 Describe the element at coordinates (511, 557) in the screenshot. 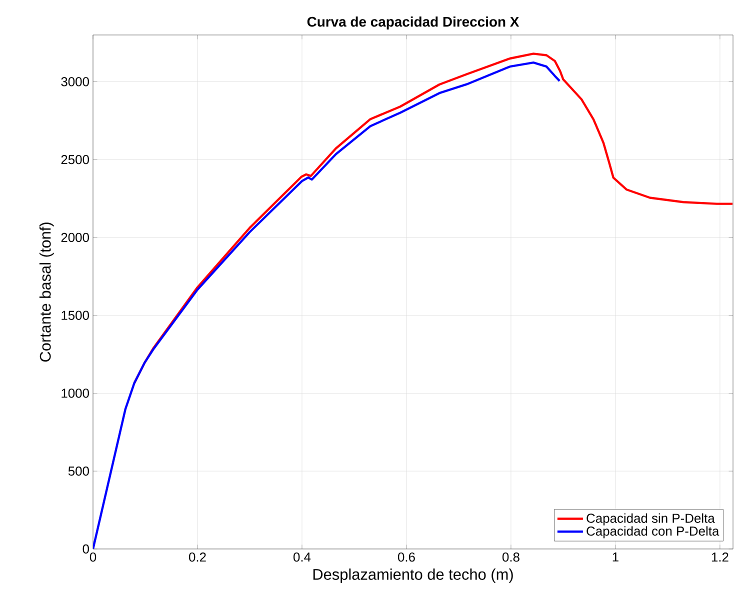

I see `x-tick-label: 0.8` at that location.